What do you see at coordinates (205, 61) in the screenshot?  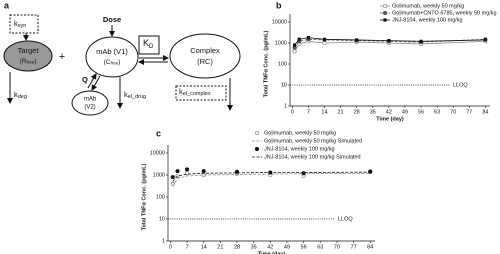 I see `complex-state: (RC)` at bounding box center [205, 61].